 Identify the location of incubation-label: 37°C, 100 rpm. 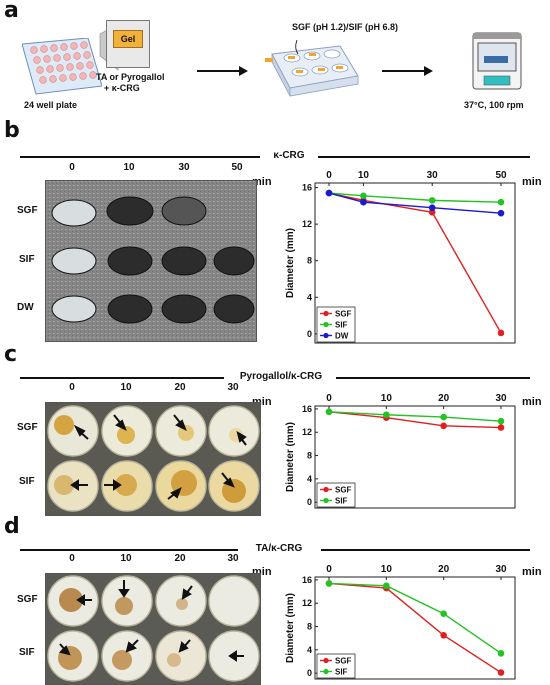
(494, 105).